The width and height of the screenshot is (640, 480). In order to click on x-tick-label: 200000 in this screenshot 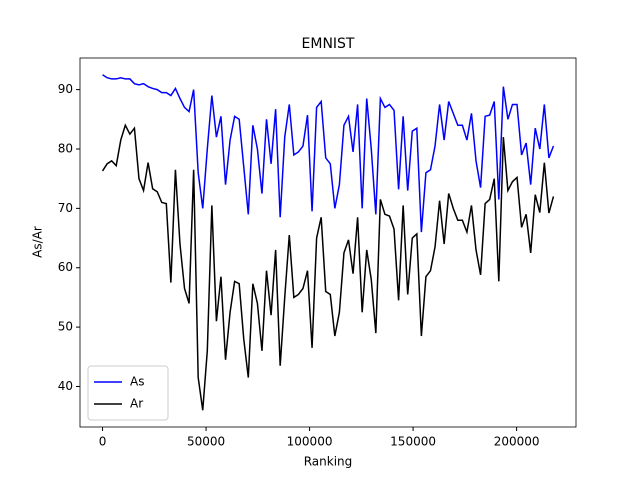, I will do `click(517, 442)`.